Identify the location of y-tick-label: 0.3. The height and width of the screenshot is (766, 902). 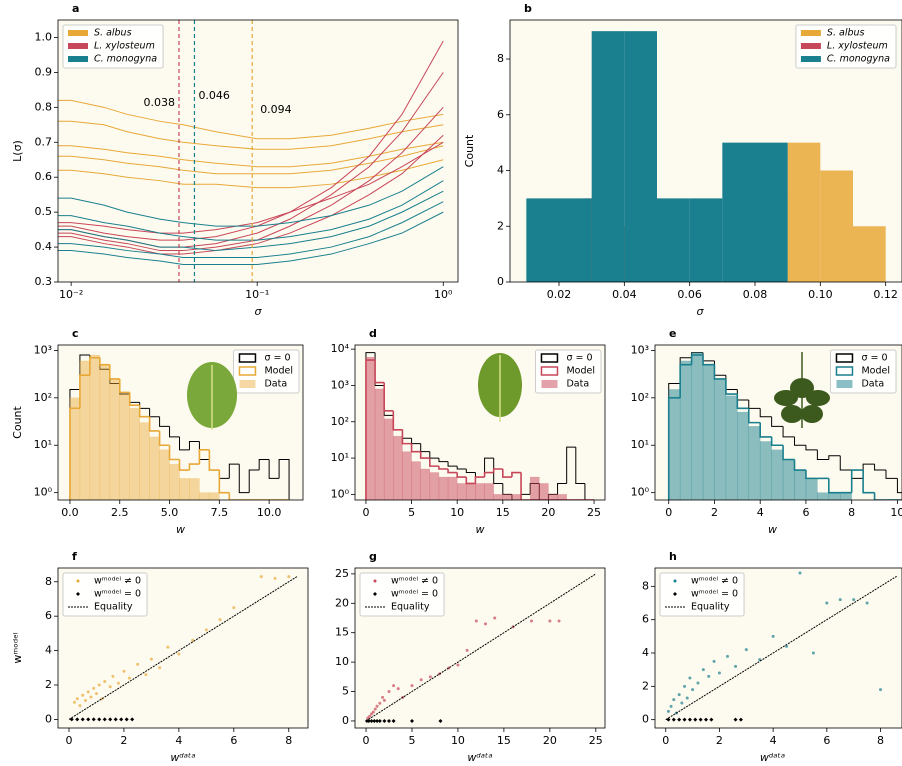
(44, 281).